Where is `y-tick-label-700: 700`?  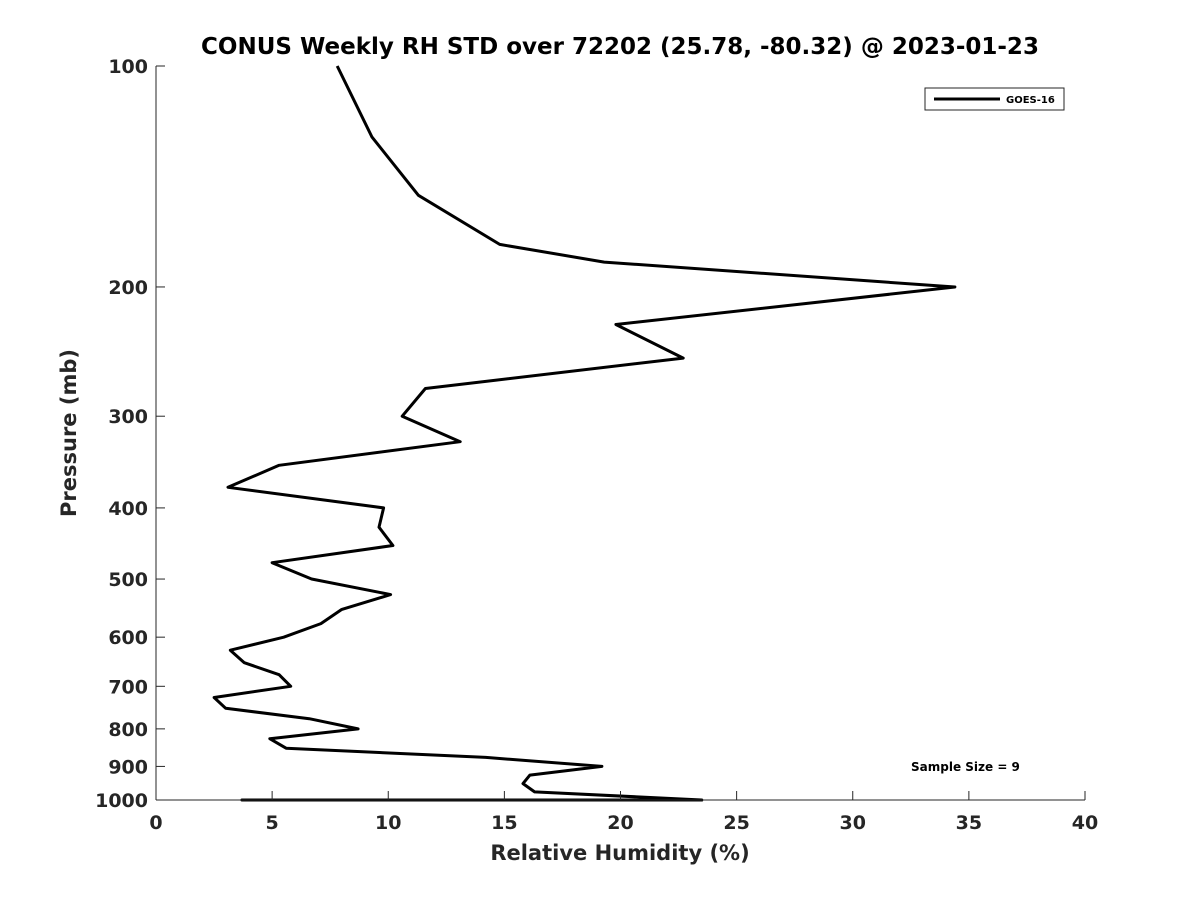 y-tick-label-700: 700 is located at coordinates (128, 687).